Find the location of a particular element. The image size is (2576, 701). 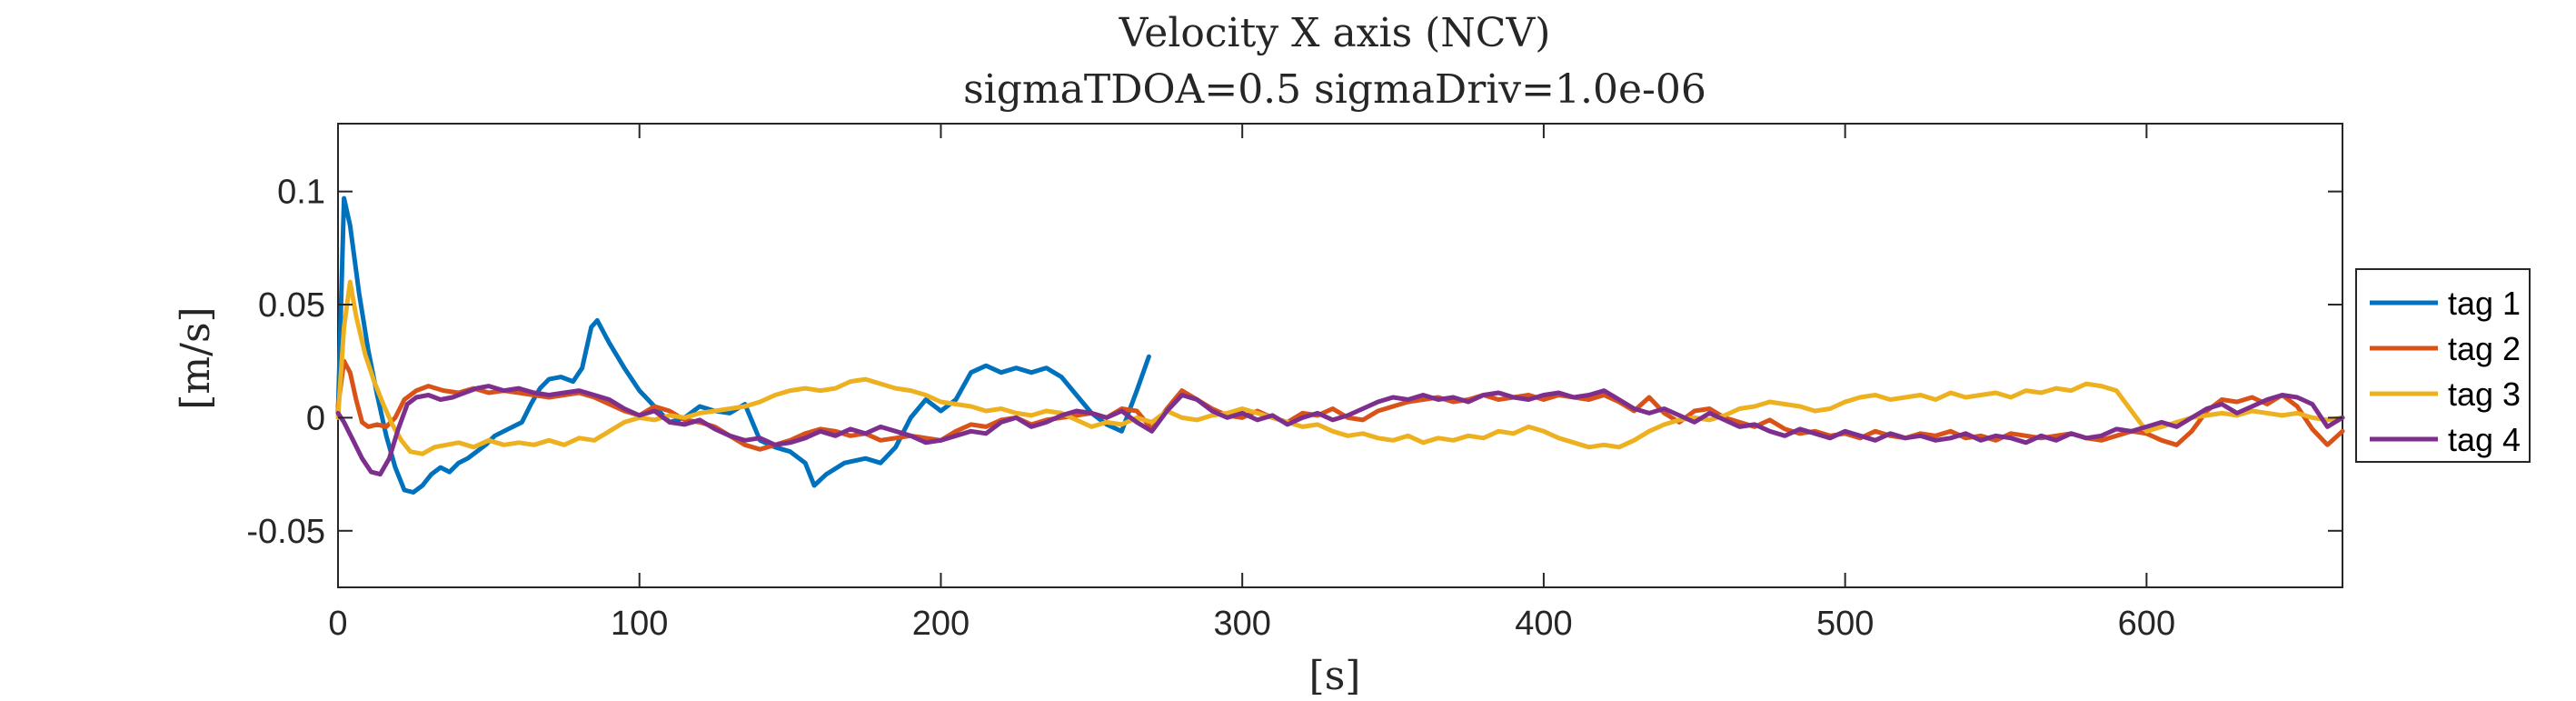

y-tick-label: 0.05 is located at coordinates (291, 305).